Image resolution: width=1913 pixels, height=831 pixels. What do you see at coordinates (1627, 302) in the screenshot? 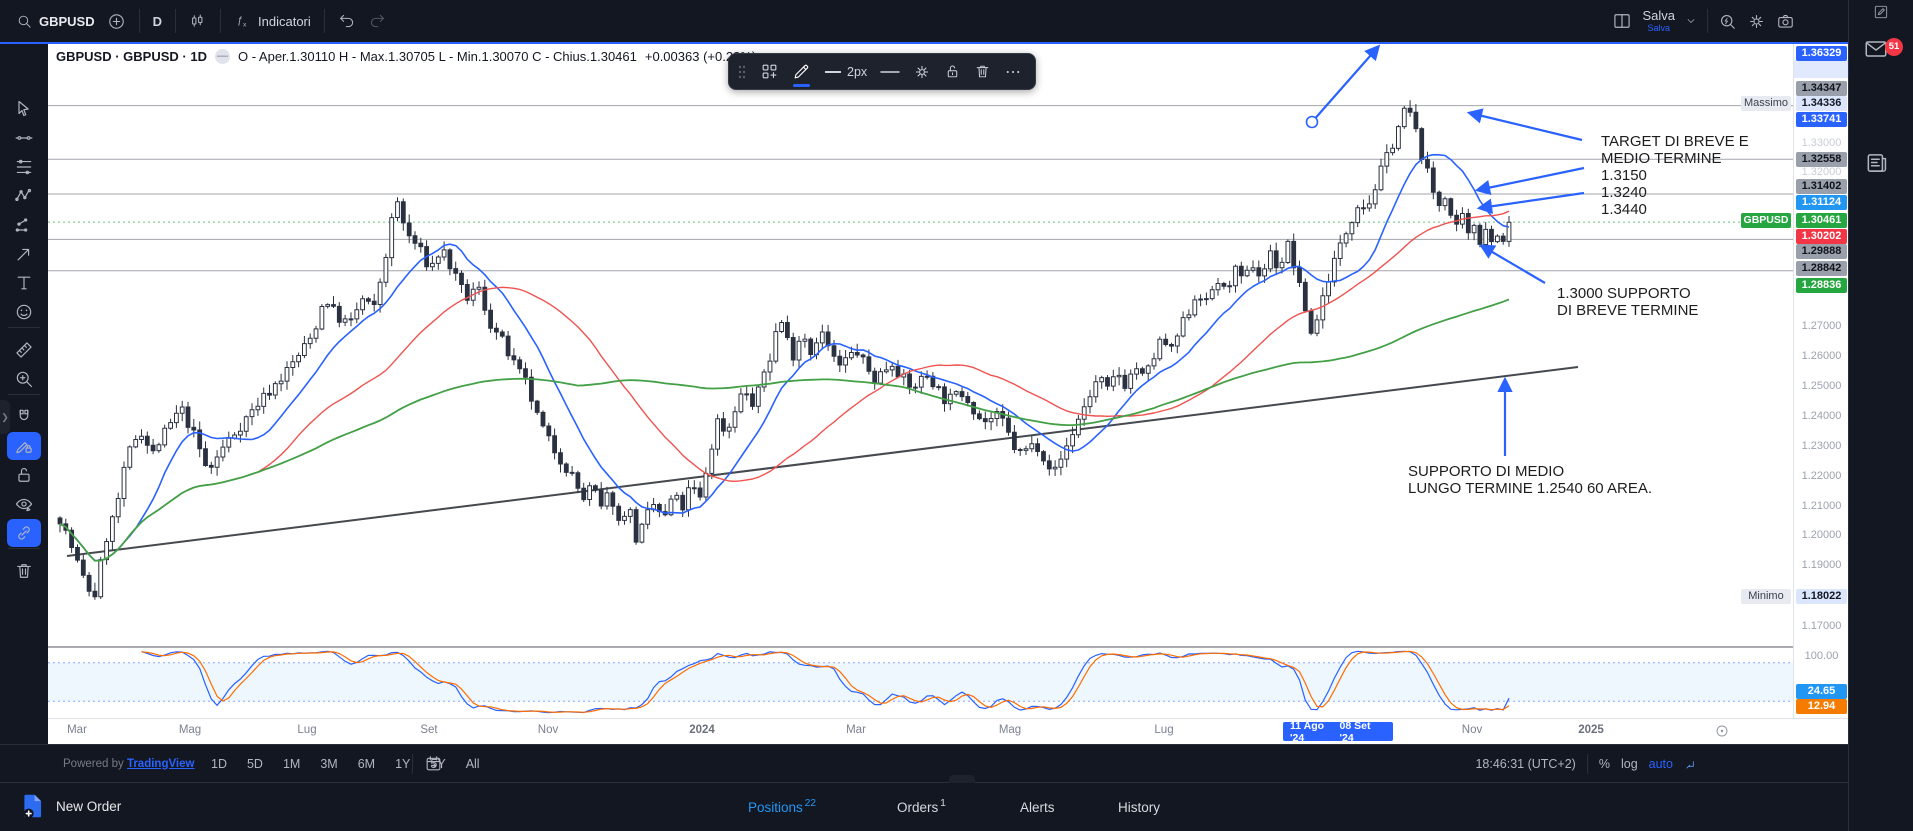
I see `short-support-note: 1.3000 SUPPORTO DI BREVE TERMINE` at bounding box center [1627, 302].